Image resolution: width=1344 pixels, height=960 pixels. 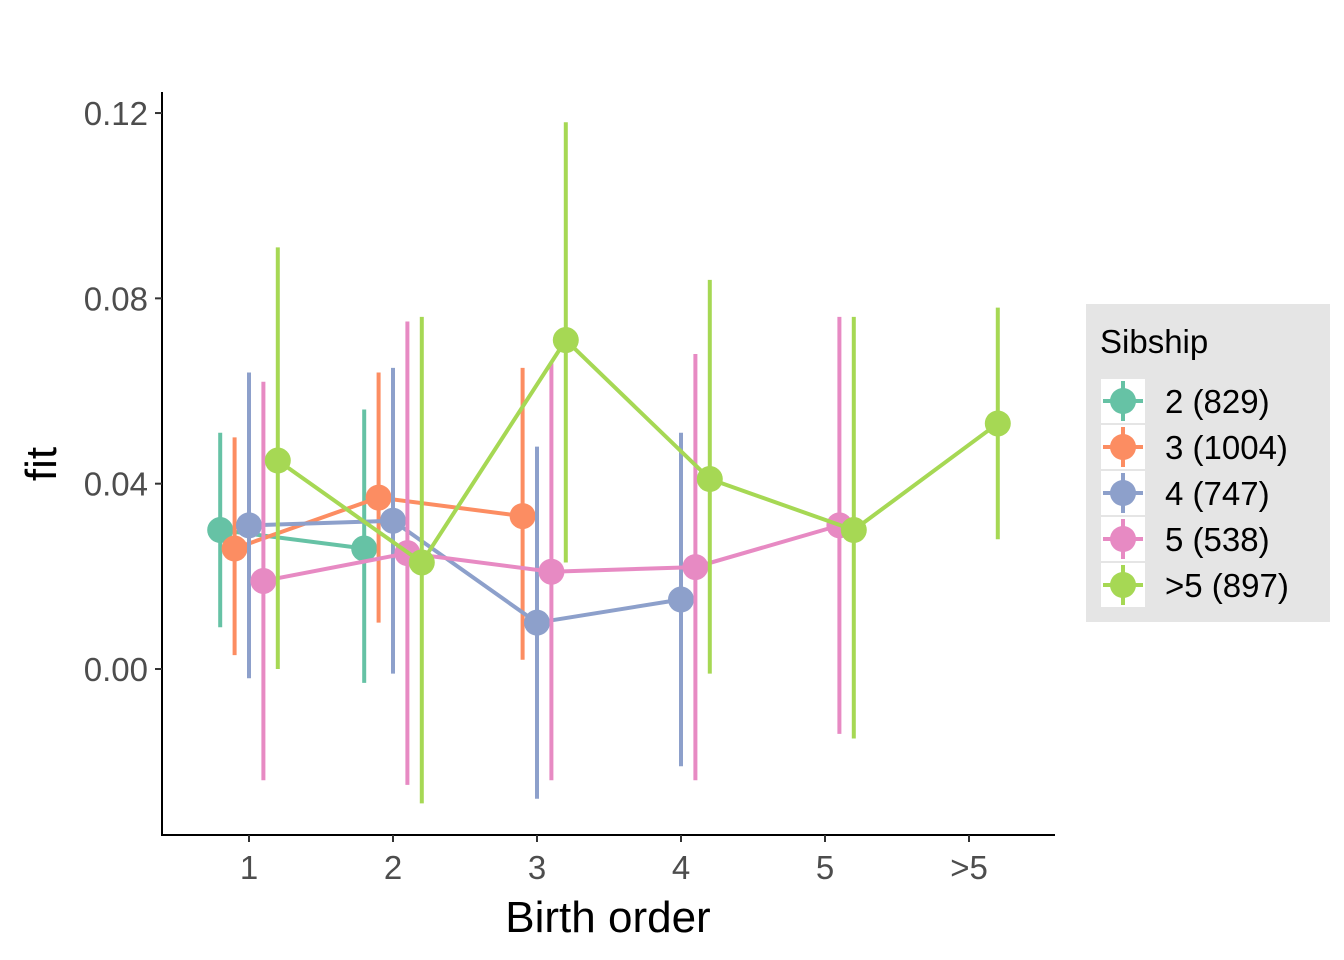 I want to click on x-tick-label: >5, so click(x=969, y=867).